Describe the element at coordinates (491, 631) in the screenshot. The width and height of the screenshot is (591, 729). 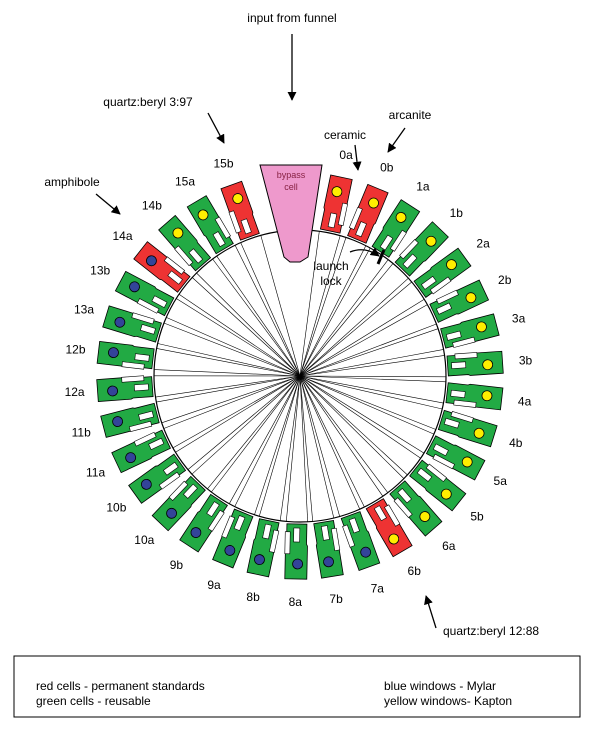
I see `quartz-beryl-label: quartz:beryl 12:88` at that location.